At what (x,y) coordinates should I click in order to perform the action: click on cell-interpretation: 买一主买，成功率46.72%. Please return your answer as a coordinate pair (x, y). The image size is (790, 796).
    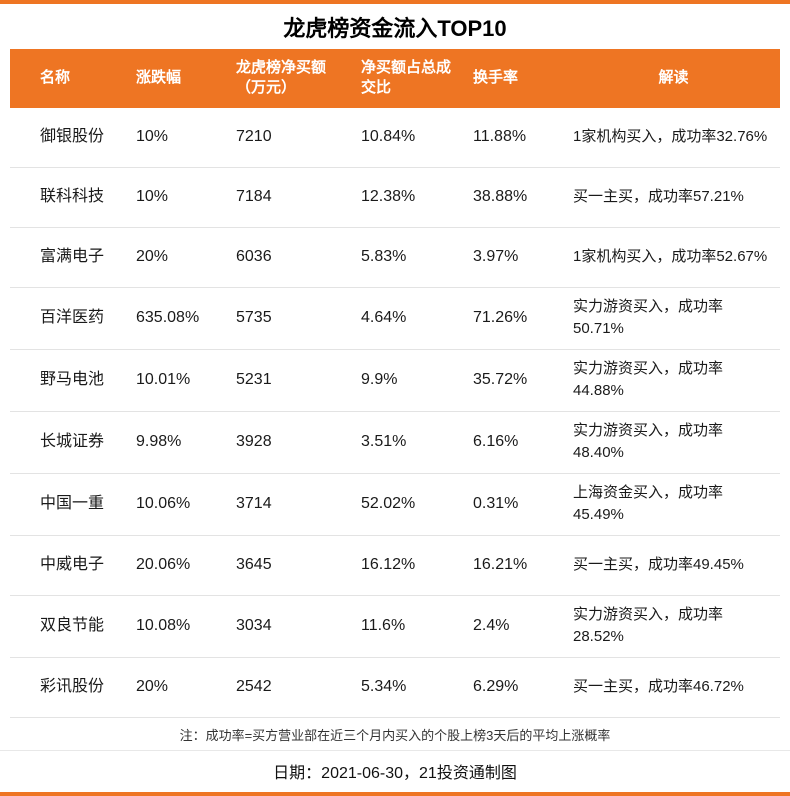
    Looking at the image, I should click on (673, 687).